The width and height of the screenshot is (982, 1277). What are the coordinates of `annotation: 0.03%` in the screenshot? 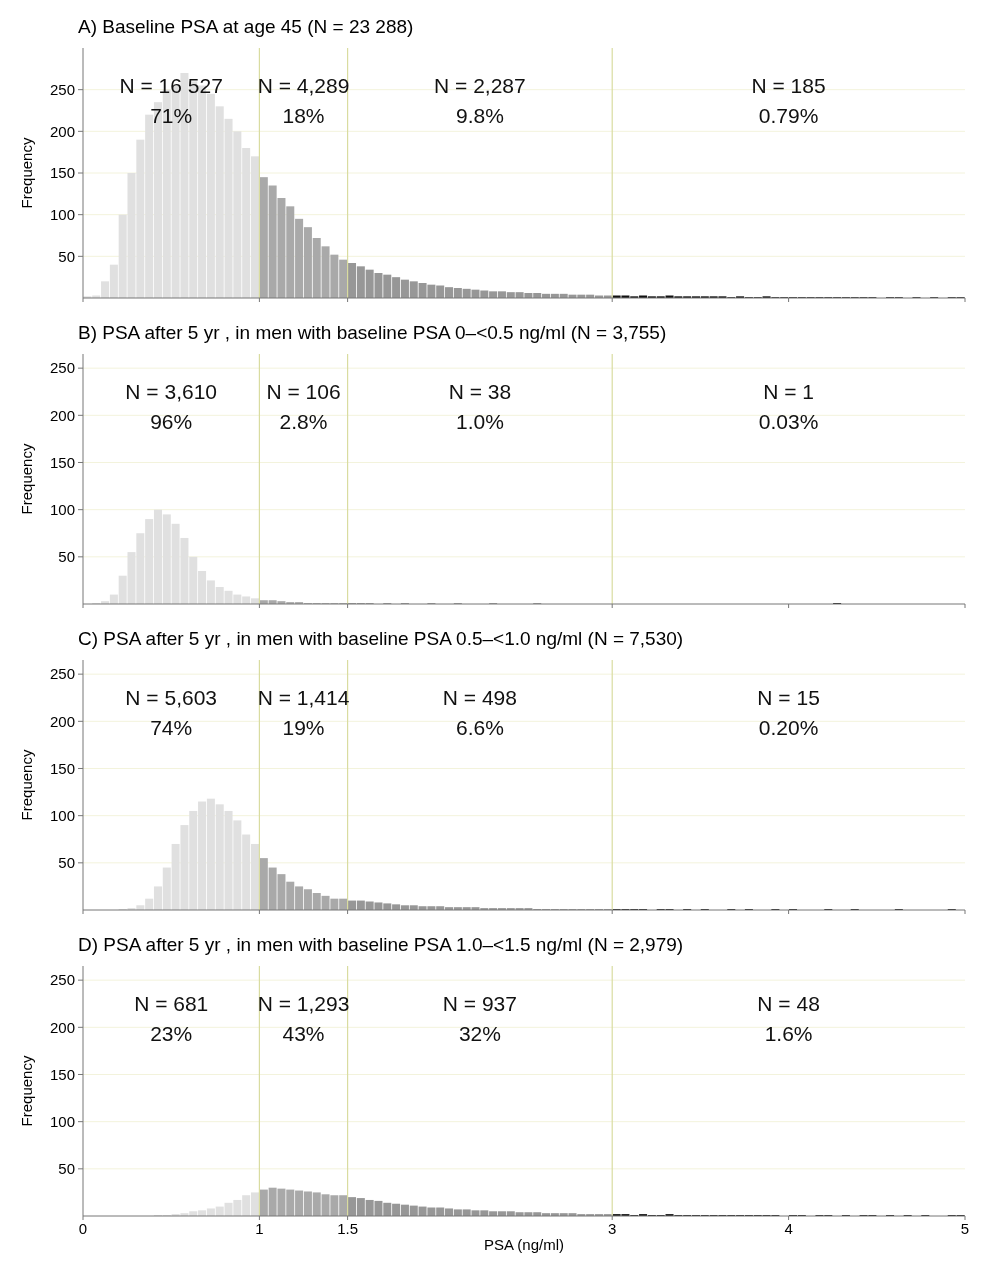 It's located at (788, 421).